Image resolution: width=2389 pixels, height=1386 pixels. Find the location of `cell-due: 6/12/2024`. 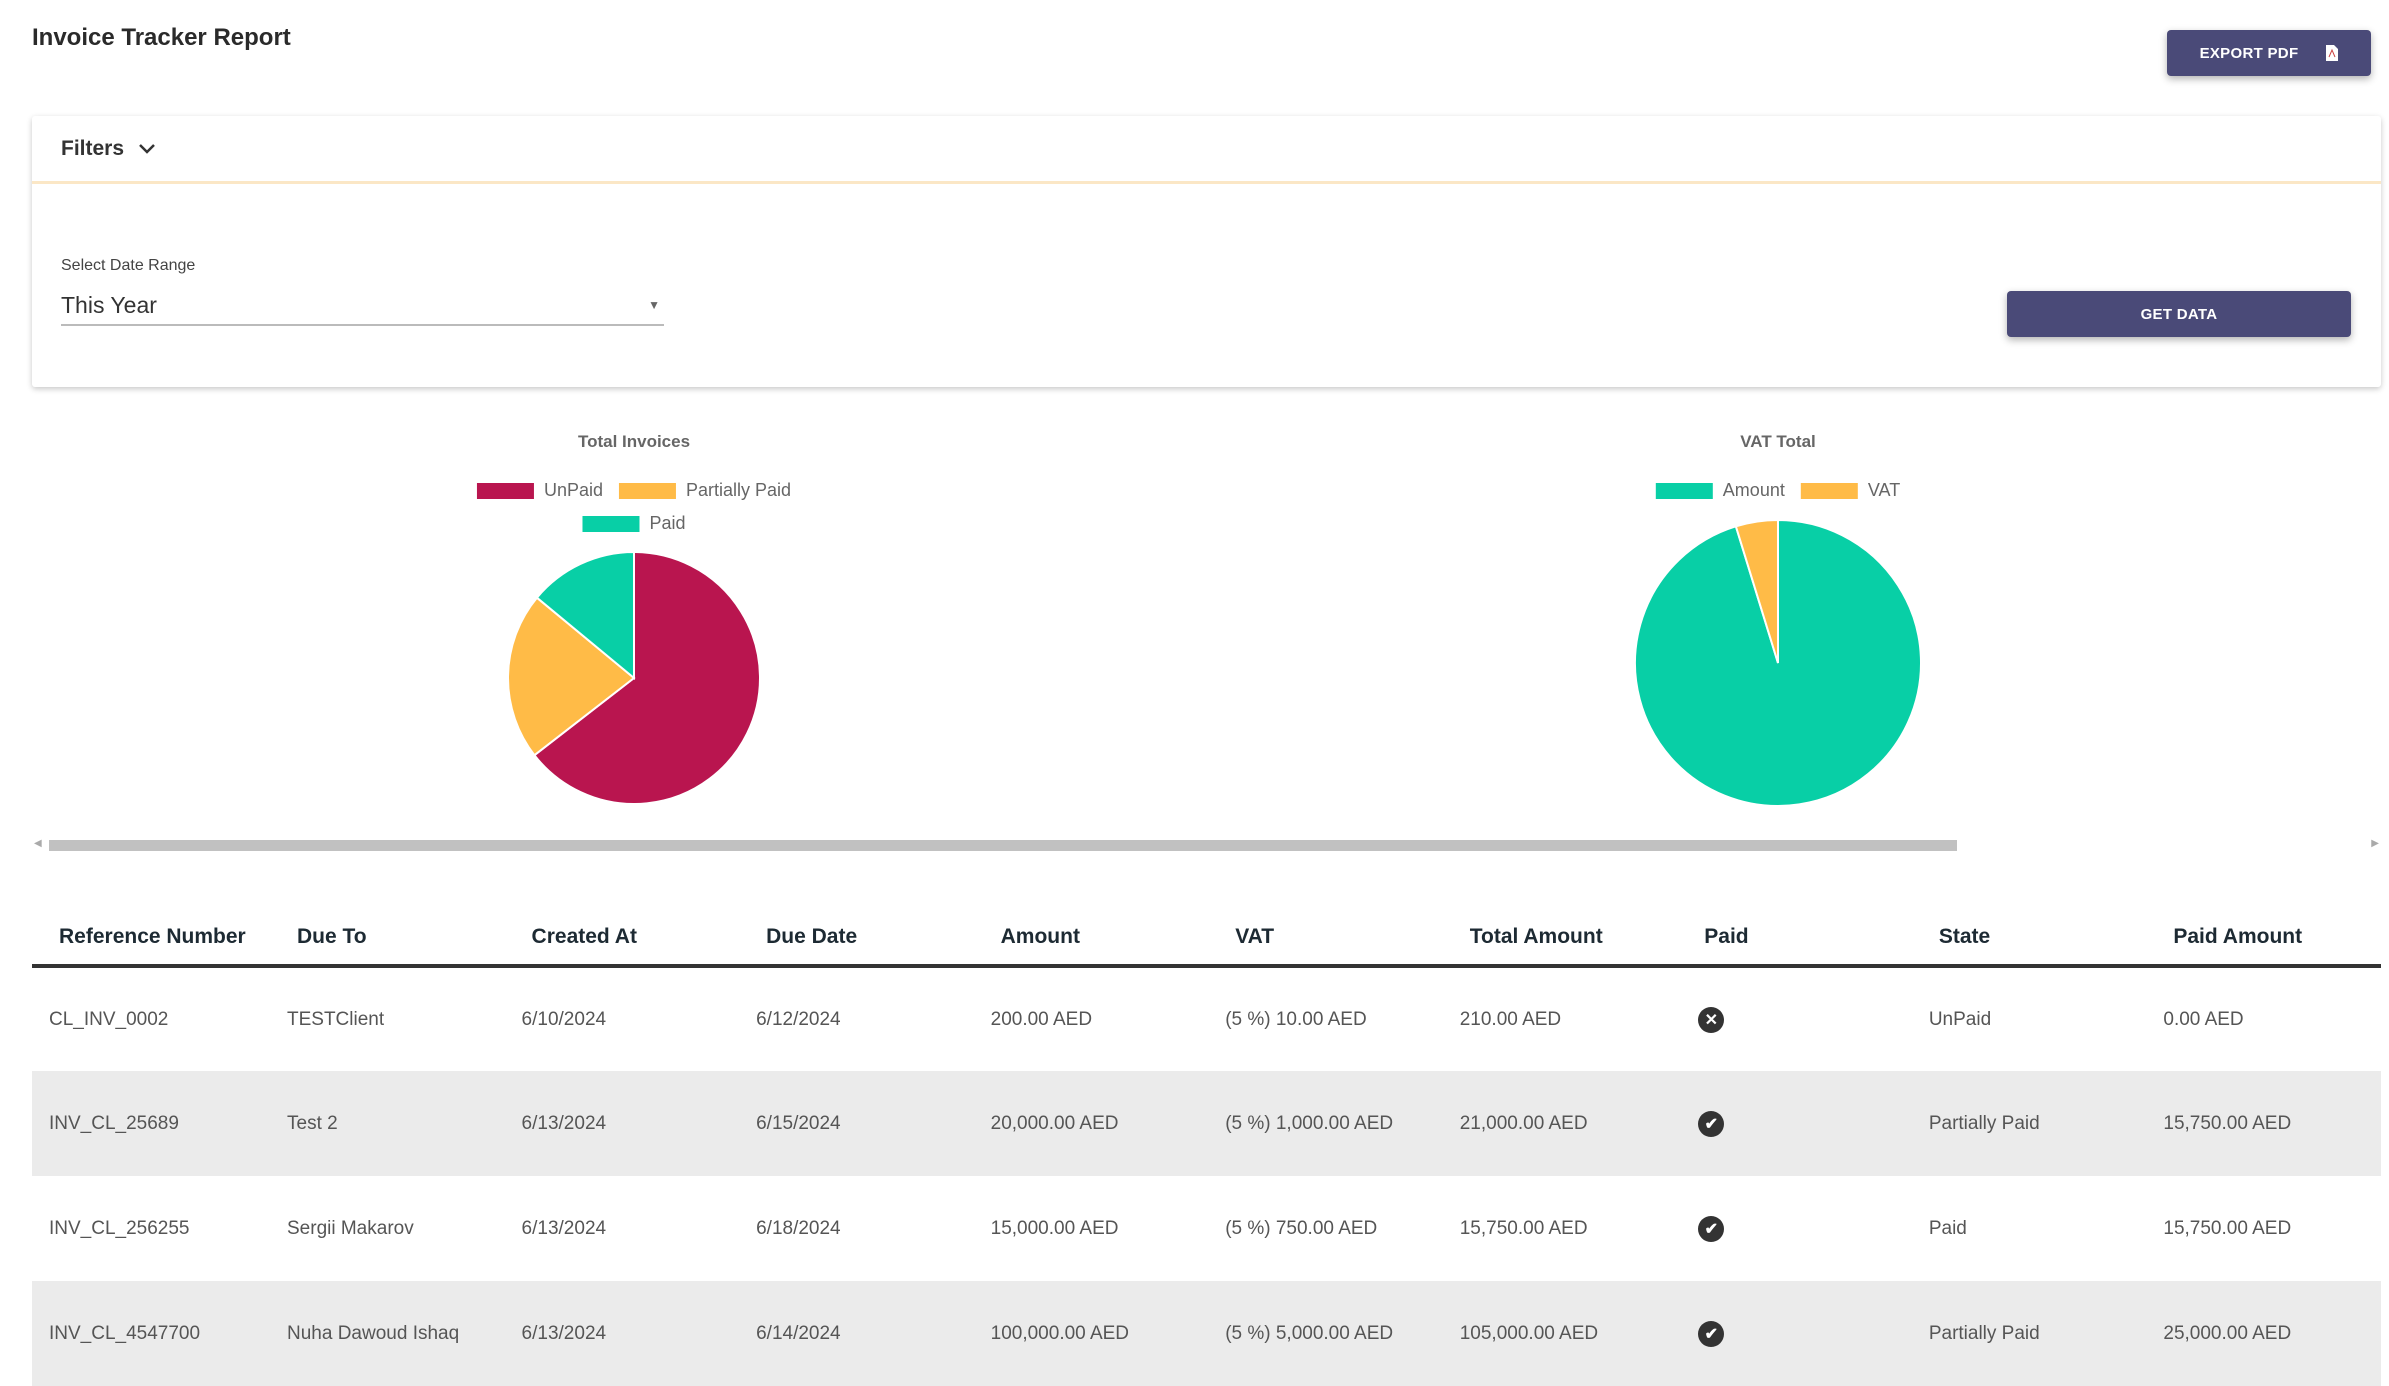

cell-due: 6/12/2024 is located at coordinates (798, 1019).